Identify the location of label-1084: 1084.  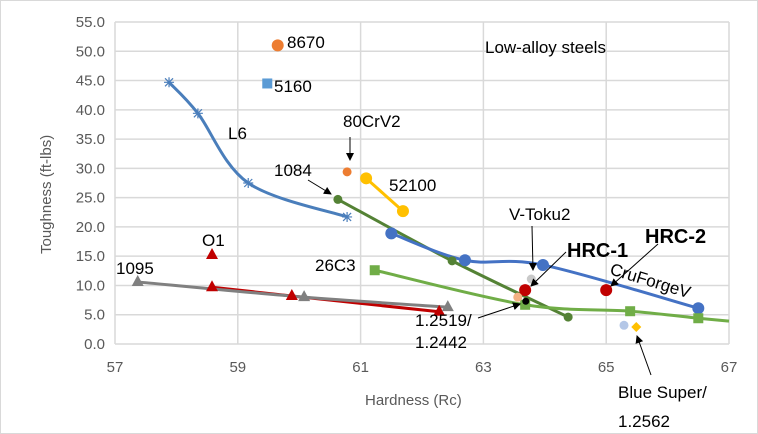
(293, 170).